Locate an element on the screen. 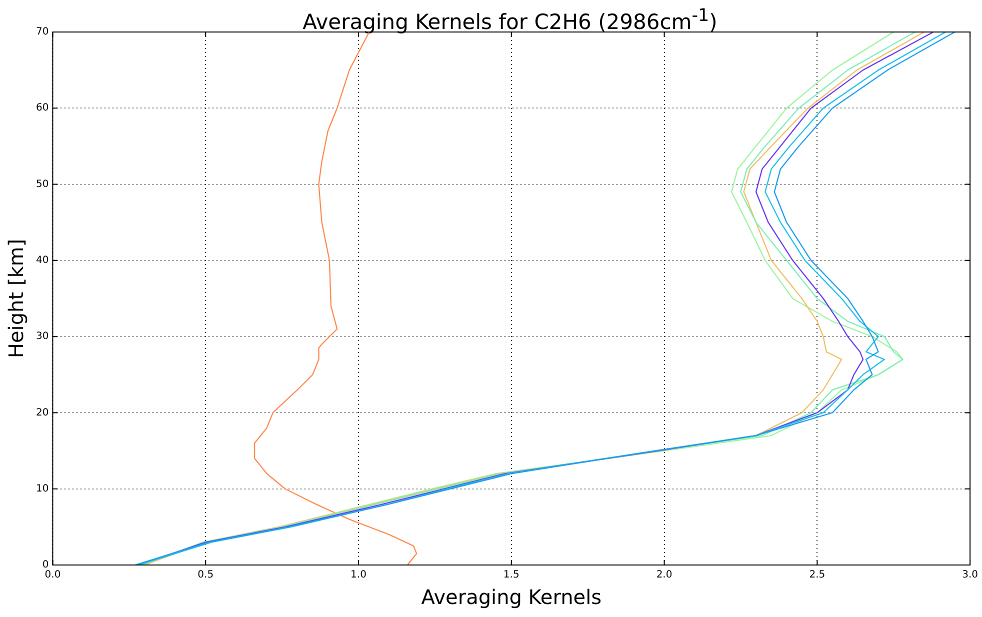 Image resolution: width=982 pixels, height=617 pixels. x-tick-label: 3.0 is located at coordinates (970, 575).